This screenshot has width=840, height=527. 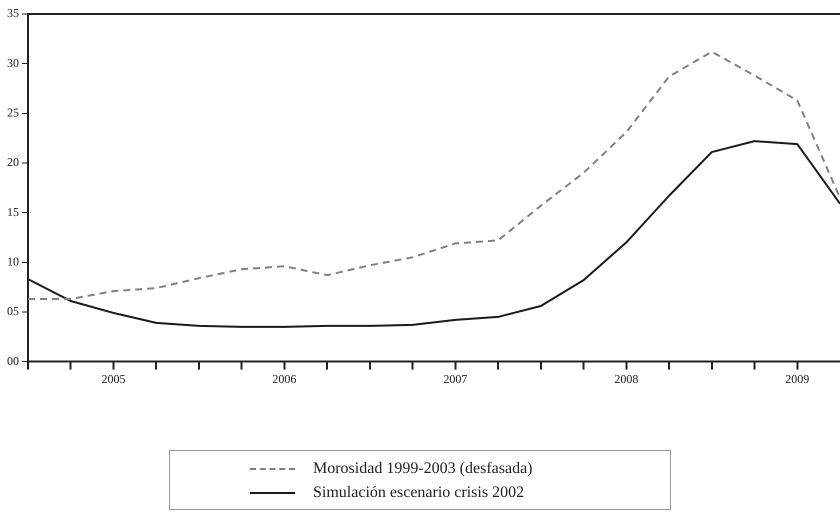 I want to click on y-tick-label: 00, so click(x=13, y=361).